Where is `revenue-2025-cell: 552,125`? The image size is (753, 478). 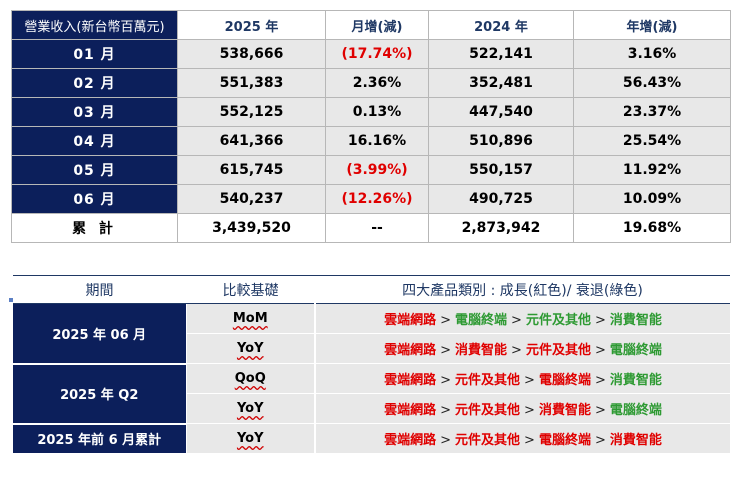 revenue-2025-cell: 552,125 is located at coordinates (251, 112).